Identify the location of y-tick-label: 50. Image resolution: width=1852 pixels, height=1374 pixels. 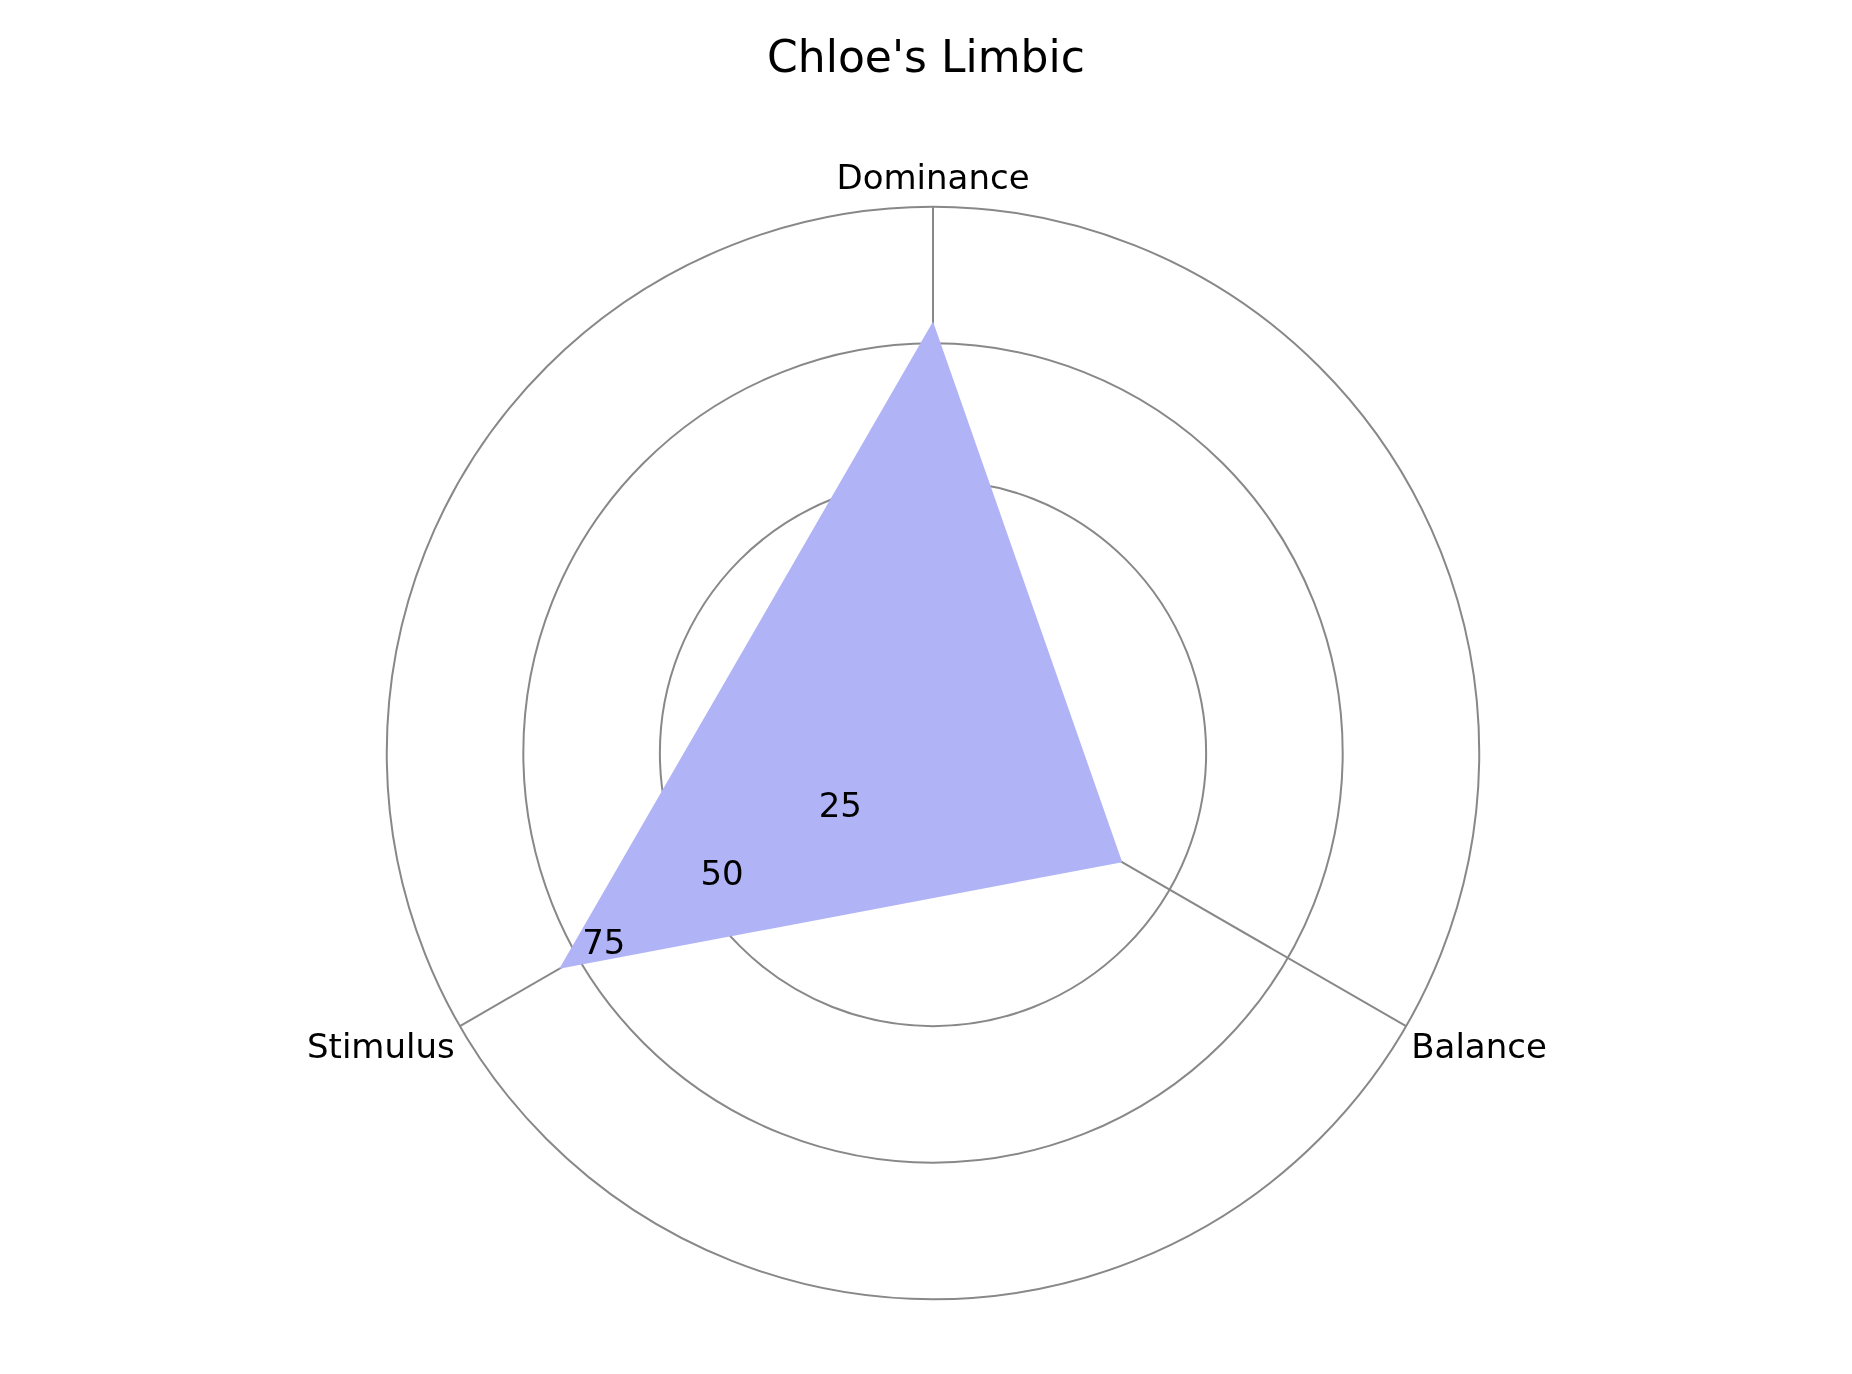
(722, 873).